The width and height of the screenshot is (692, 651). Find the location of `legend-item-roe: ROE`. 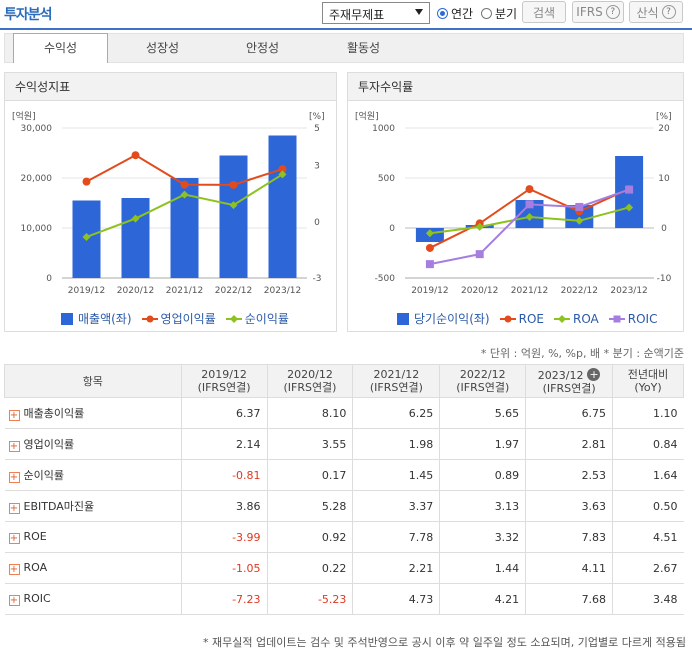

legend-item-roe: ROE is located at coordinates (521, 319).